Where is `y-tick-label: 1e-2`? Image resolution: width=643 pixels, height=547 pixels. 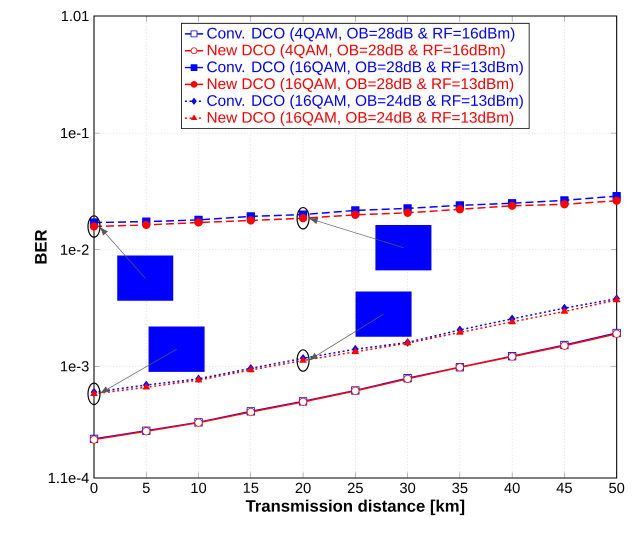 y-tick-label: 1e-2 is located at coordinates (75, 249).